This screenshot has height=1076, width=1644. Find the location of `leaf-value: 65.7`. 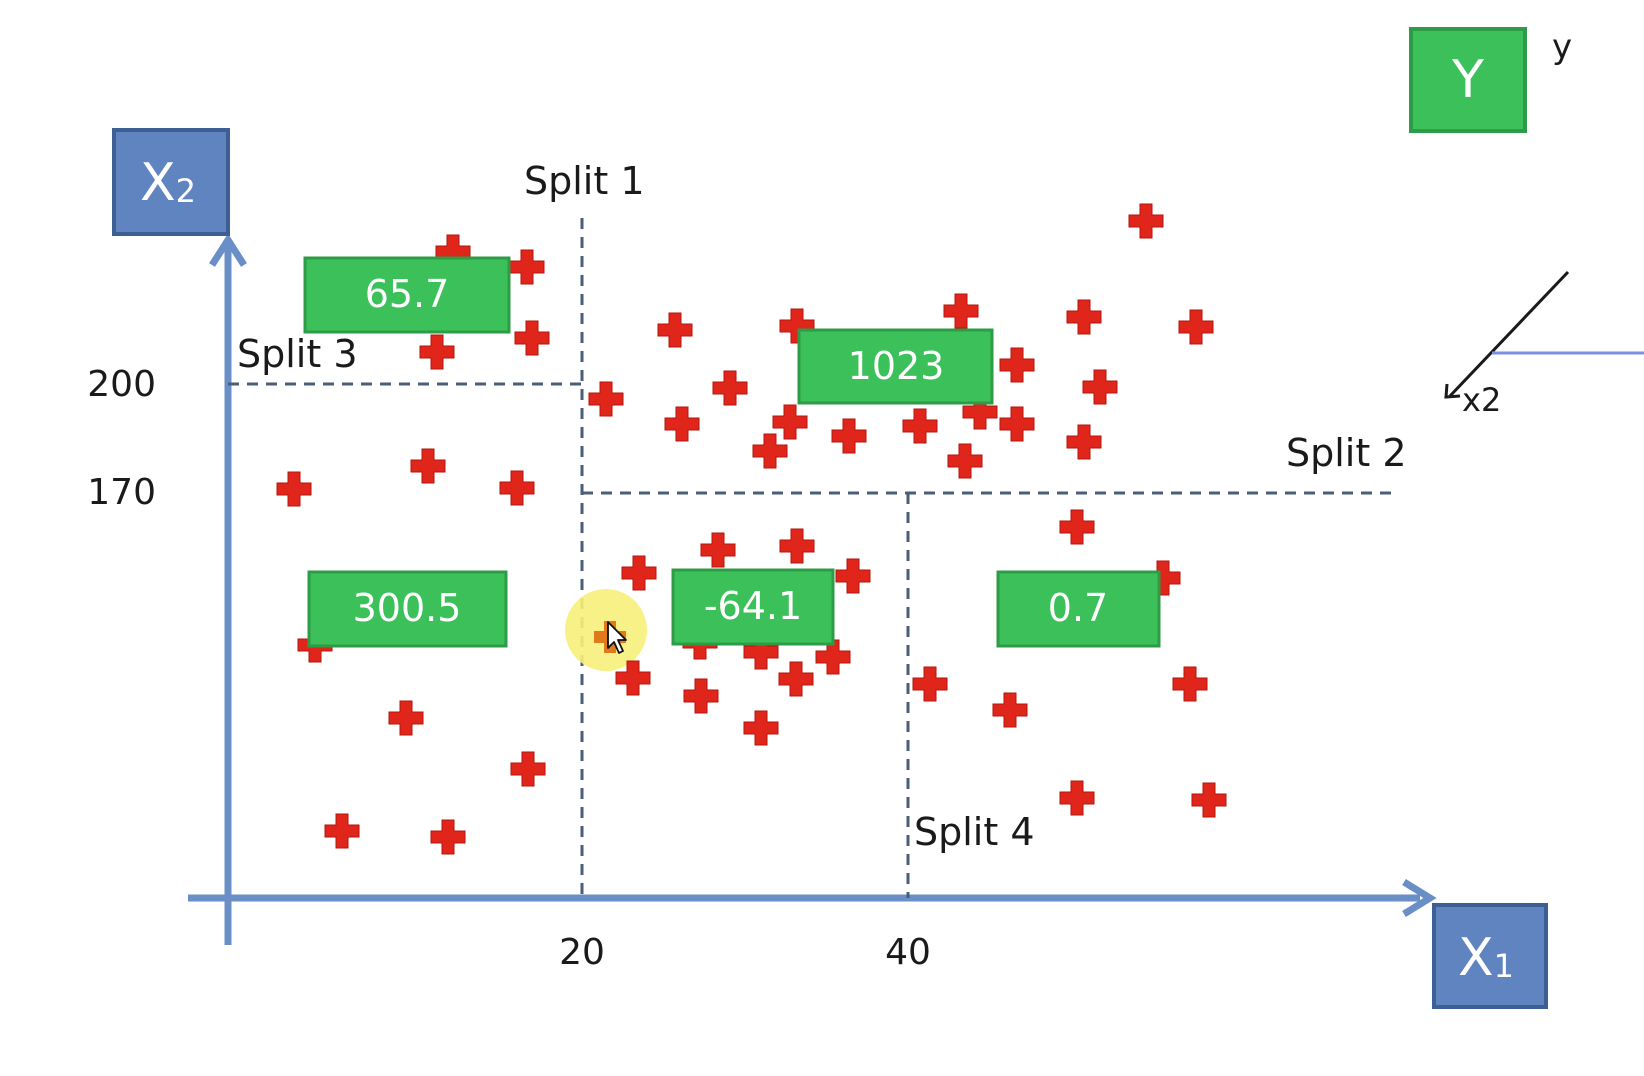

leaf-value: 65.7 is located at coordinates (407, 294).